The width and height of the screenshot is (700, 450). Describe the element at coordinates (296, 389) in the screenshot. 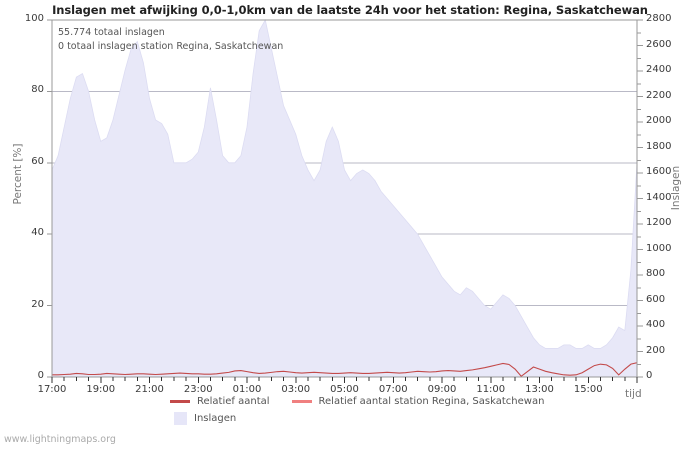

I see `x-tick-0300: 03:00` at that location.